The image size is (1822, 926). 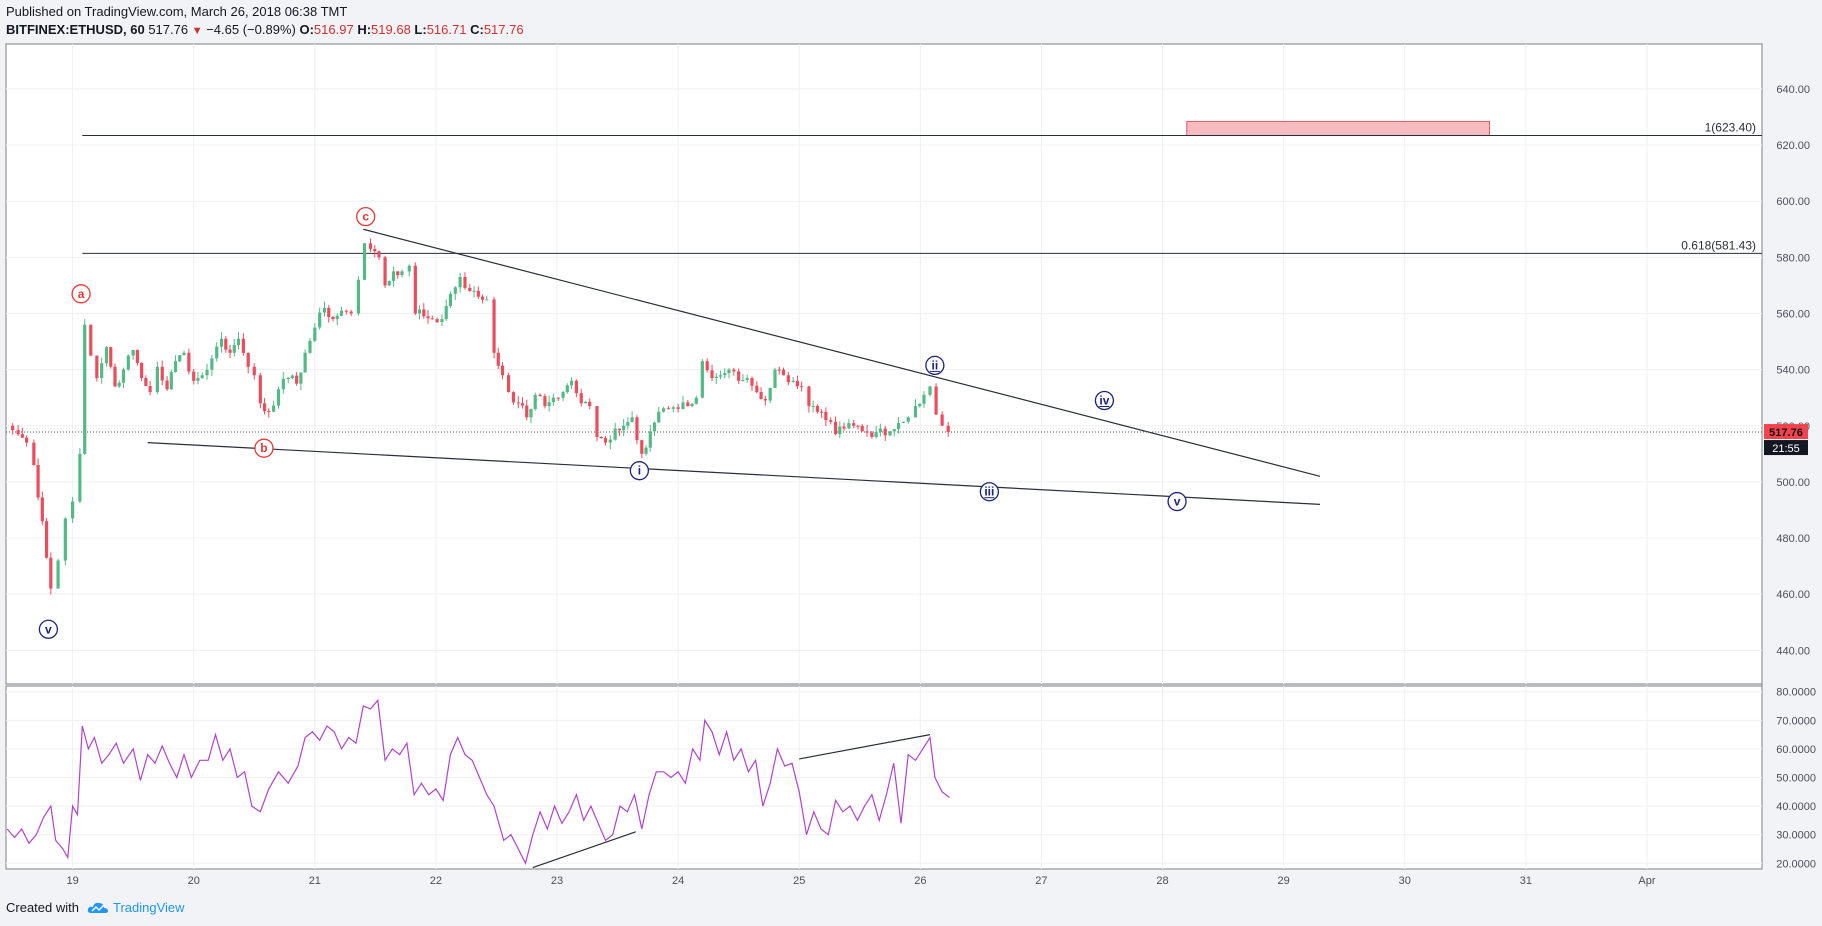 I want to click on wave-label-text: c, so click(x=365, y=217).